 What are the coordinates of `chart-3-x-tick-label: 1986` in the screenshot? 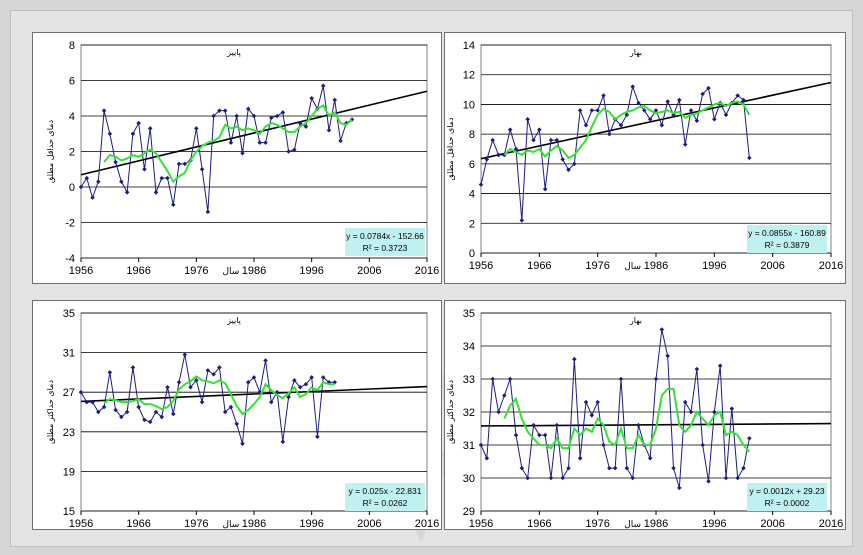 It's located at (656, 523).